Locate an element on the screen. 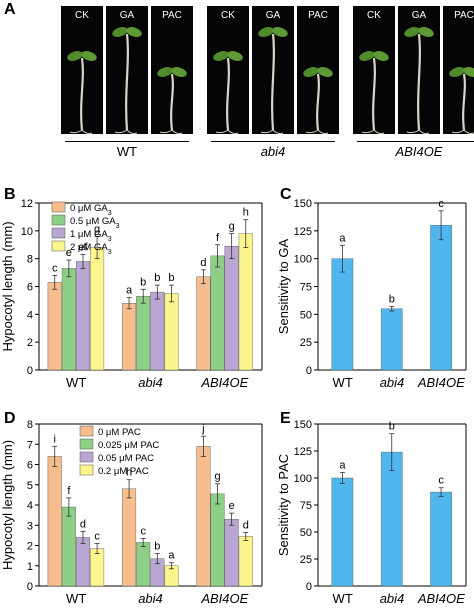 The image size is (474, 609). photo-tile-label: GA is located at coordinates (127, 15).